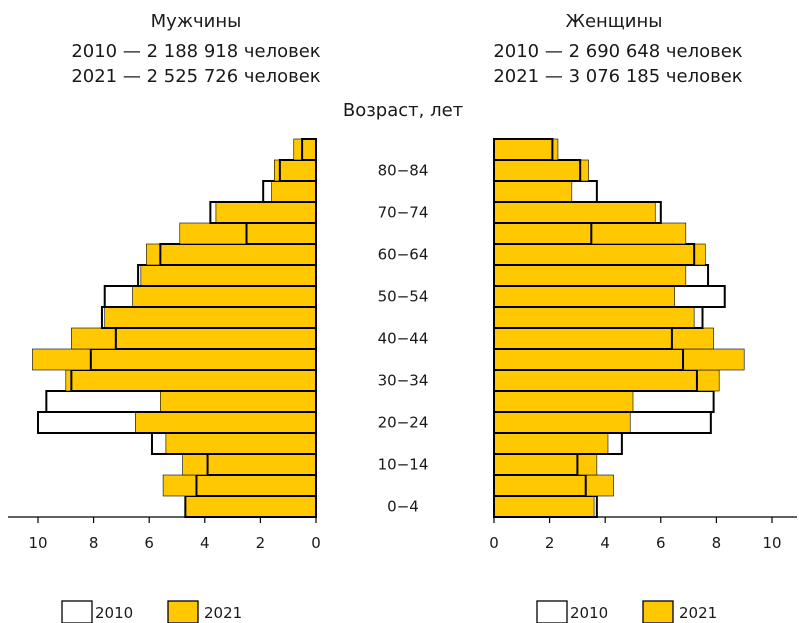 Image resolution: width=799 pixels, height=623 pixels. Describe the element at coordinates (614, 21) in the screenshot. I see `right-panel-title: Женщины` at that location.